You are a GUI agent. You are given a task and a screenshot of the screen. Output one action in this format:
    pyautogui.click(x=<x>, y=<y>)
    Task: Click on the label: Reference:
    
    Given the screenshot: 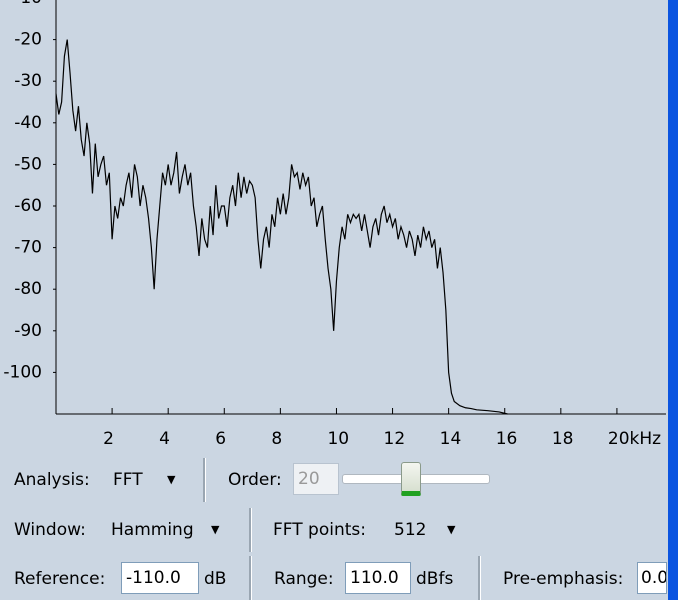 What is the action you would take?
    pyautogui.click(x=60, y=579)
    